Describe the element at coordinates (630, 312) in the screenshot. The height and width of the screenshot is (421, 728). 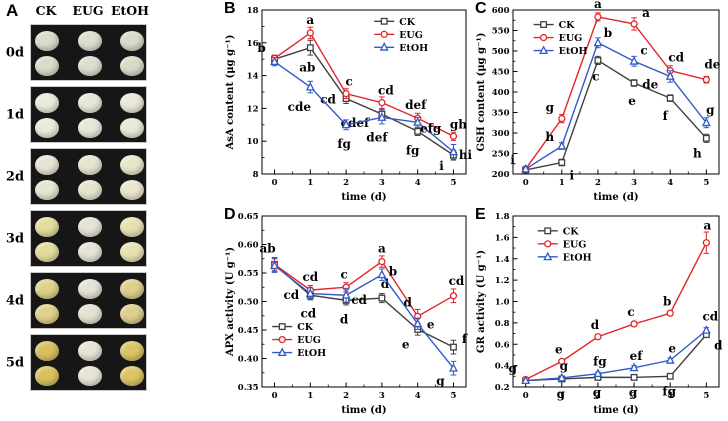
I see `significance-letter: c` at that location.